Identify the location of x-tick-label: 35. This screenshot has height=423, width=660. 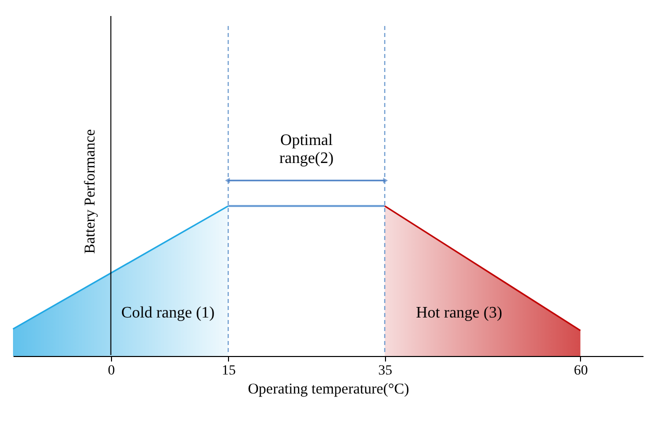
(385, 371).